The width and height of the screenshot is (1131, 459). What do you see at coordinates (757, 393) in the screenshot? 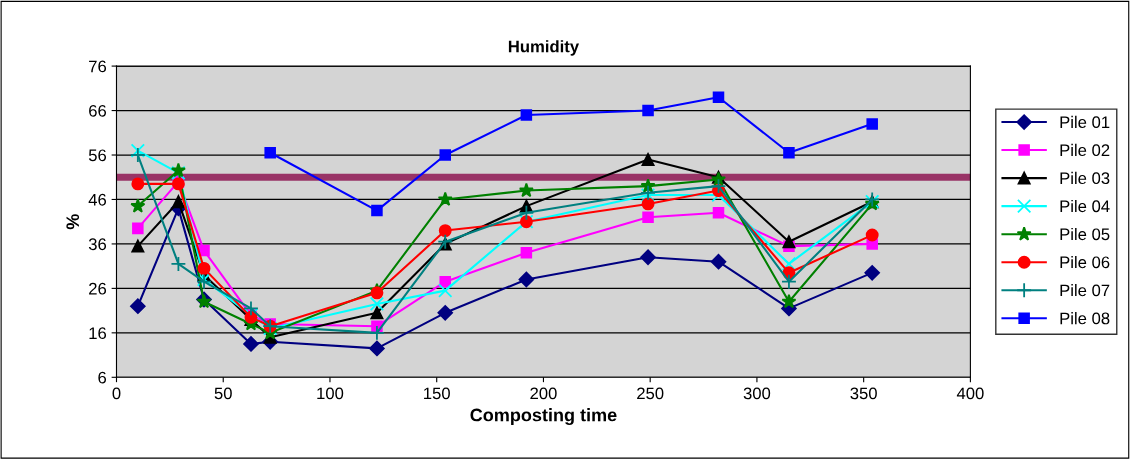
I see `x-tick-label: 300` at bounding box center [757, 393].